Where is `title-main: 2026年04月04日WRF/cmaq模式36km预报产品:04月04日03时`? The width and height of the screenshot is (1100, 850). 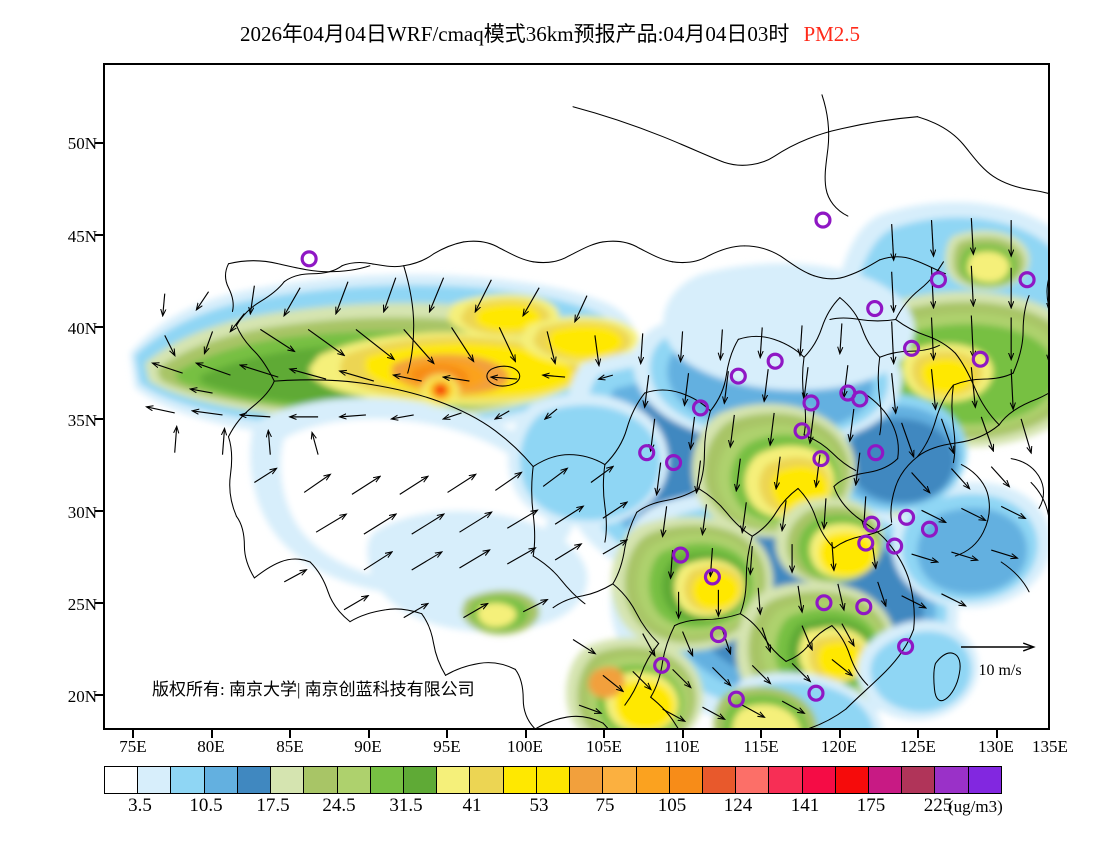
title-main: 2026年04月04日WRF/cmaq模式36km预报产品:04月04日03时 is located at coordinates (514, 34).